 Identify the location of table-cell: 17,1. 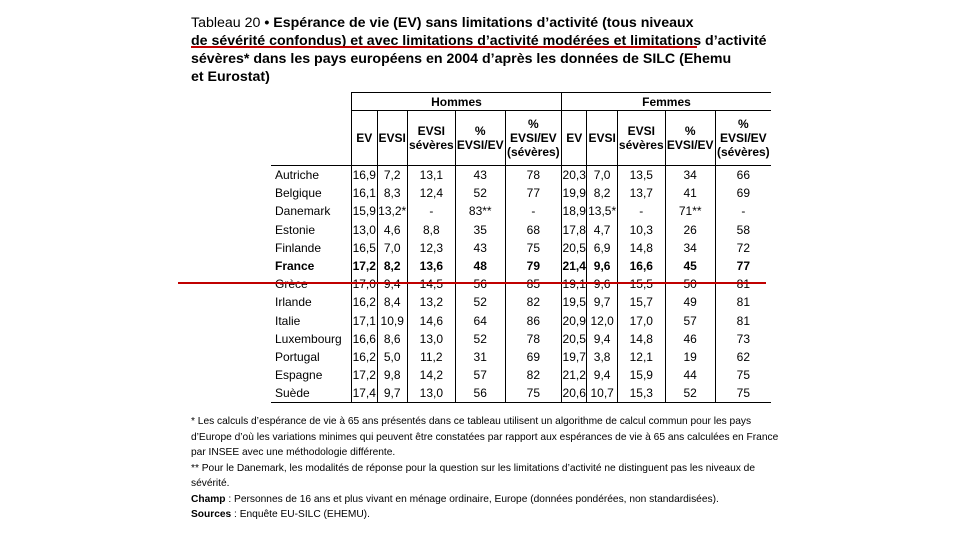
(364, 320).